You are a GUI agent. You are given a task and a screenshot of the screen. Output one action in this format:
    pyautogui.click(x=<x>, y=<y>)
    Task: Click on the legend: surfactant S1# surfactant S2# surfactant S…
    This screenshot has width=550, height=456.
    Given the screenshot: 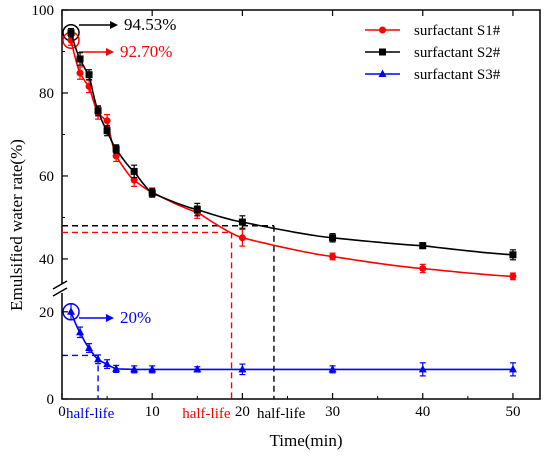 What is the action you would take?
    pyautogui.click(x=433, y=53)
    